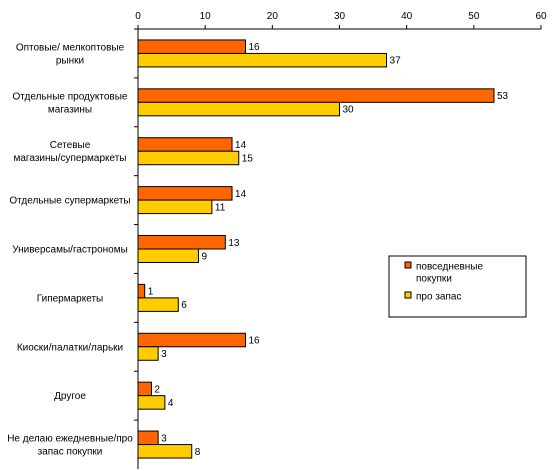  I want to click on category-label: магазины/супермаркеты, so click(70, 158).